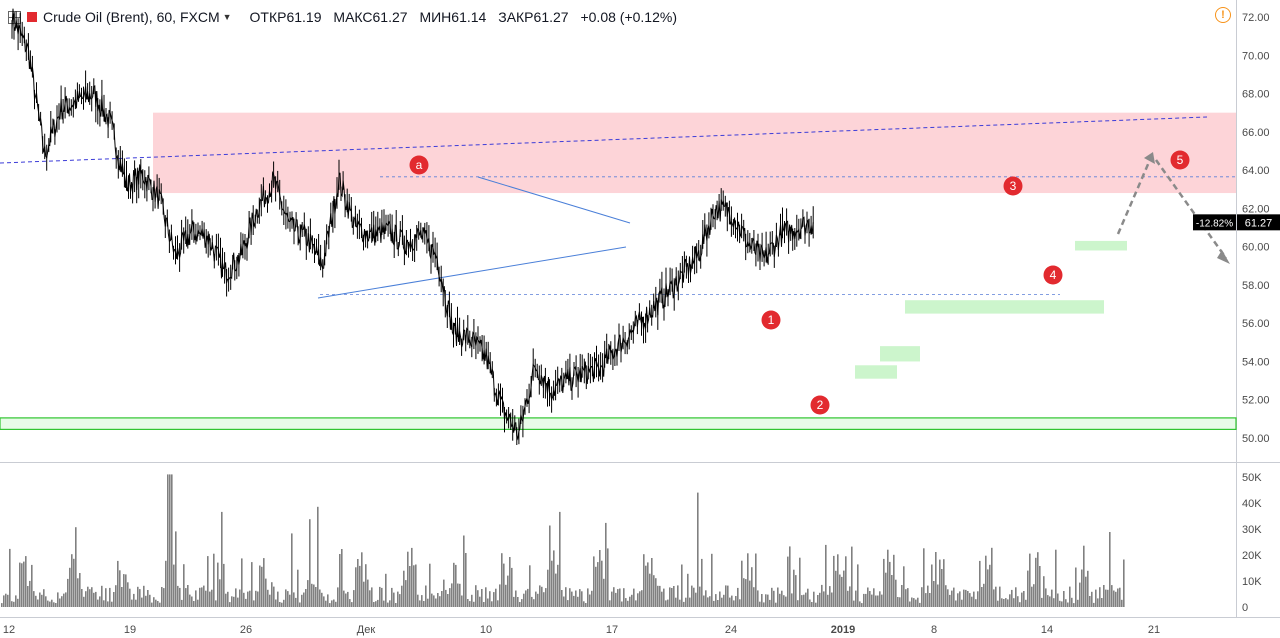 Image resolution: width=1280 pixels, height=638 pixels. I want to click on volume-tick-label: 20K, so click(1252, 556).